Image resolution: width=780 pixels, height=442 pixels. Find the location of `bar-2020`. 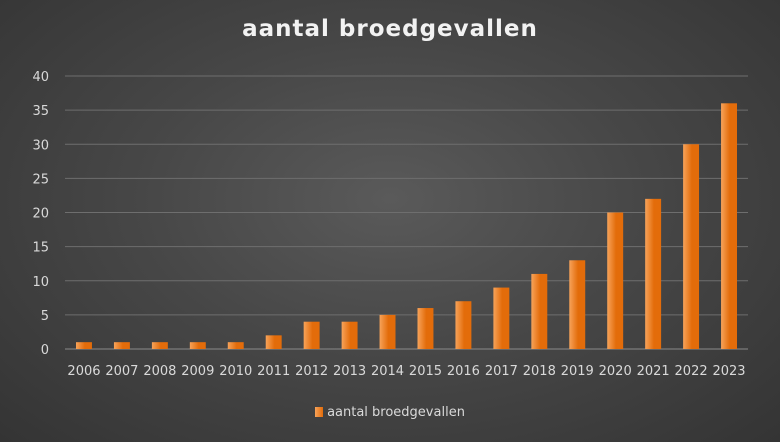

bar-2020 is located at coordinates (615, 280).